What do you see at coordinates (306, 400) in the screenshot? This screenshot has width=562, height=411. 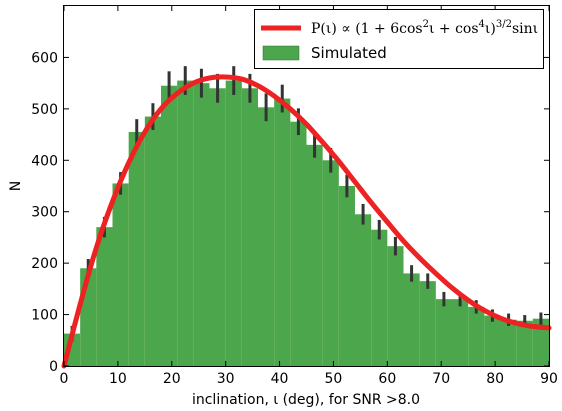 I see `x-axis-label: inclination, ι (deg), for SNR >8.0` at bounding box center [306, 400].